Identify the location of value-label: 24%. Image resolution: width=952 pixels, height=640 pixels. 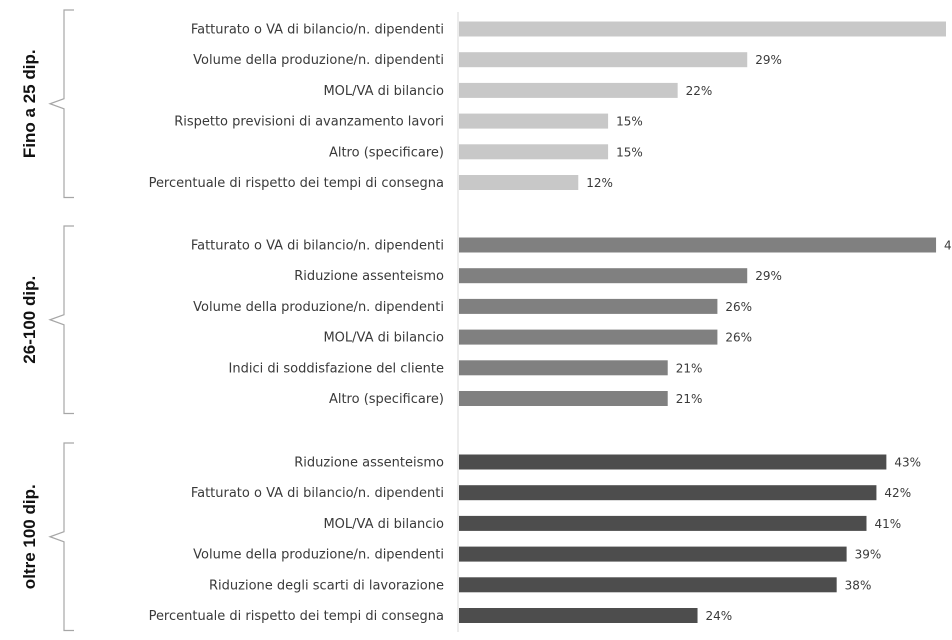
(719, 616).